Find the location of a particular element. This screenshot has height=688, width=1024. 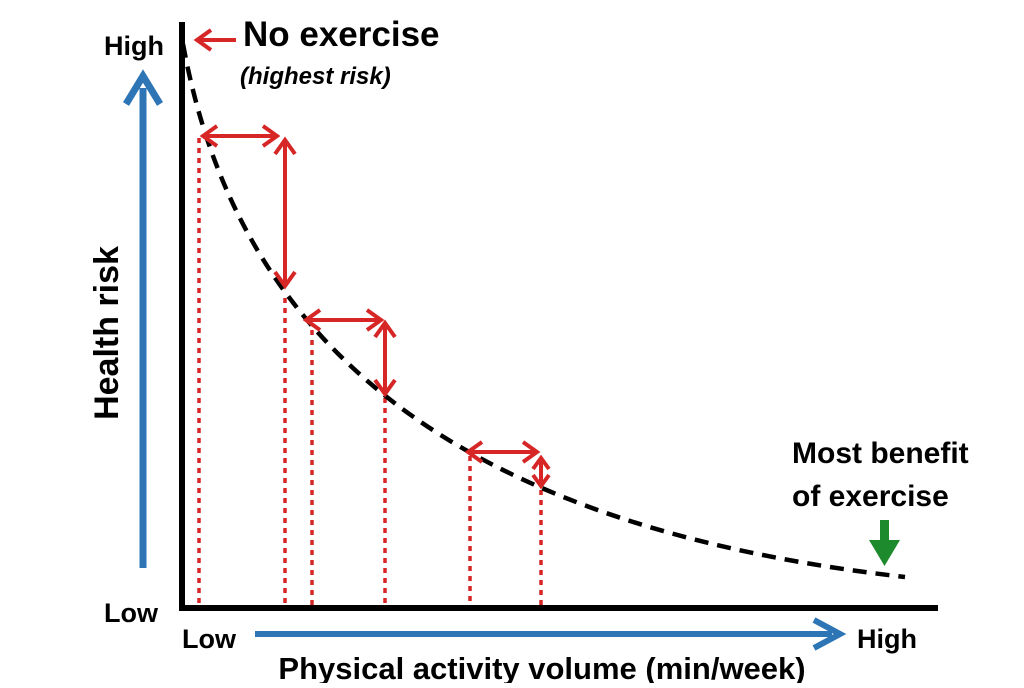

x-axis-title: Physical activity volume (min/week) is located at coordinates (541, 667).